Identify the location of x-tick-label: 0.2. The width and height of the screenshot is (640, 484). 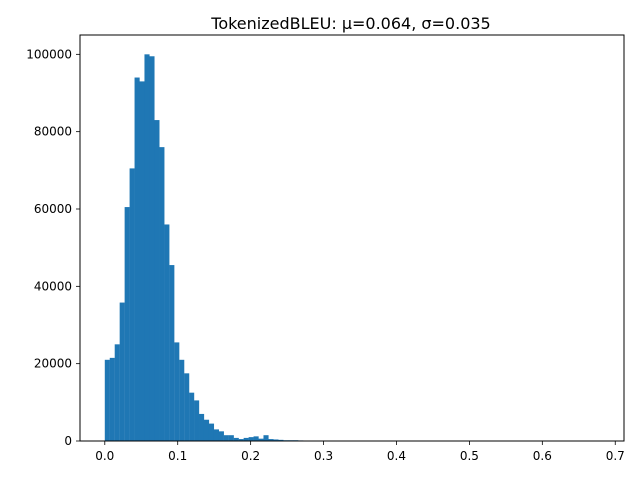
(250, 456).